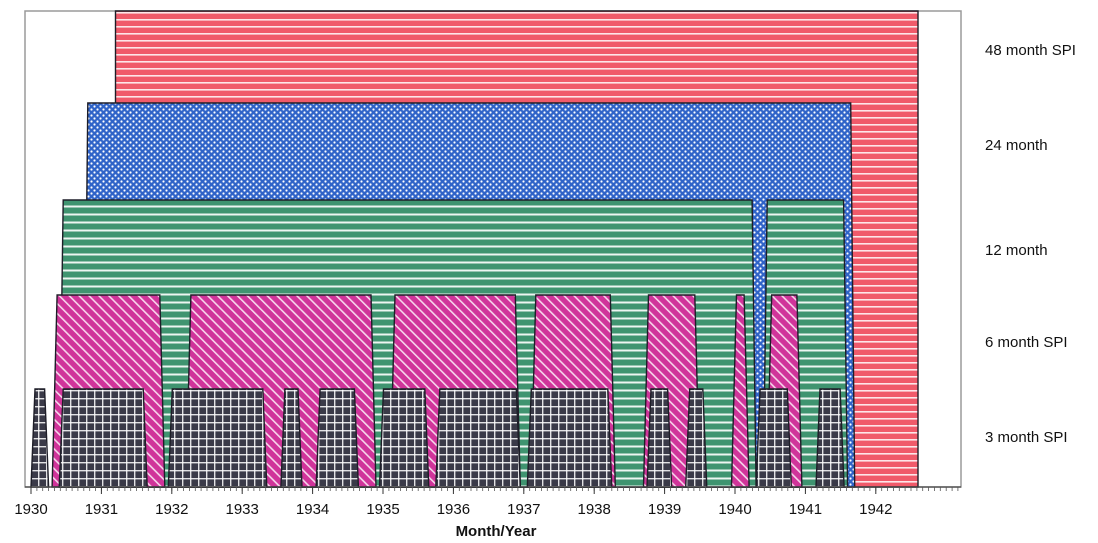 The width and height of the screenshot is (1098, 543). What do you see at coordinates (242, 509) in the screenshot?
I see `x-tick-label: 1933` at bounding box center [242, 509].